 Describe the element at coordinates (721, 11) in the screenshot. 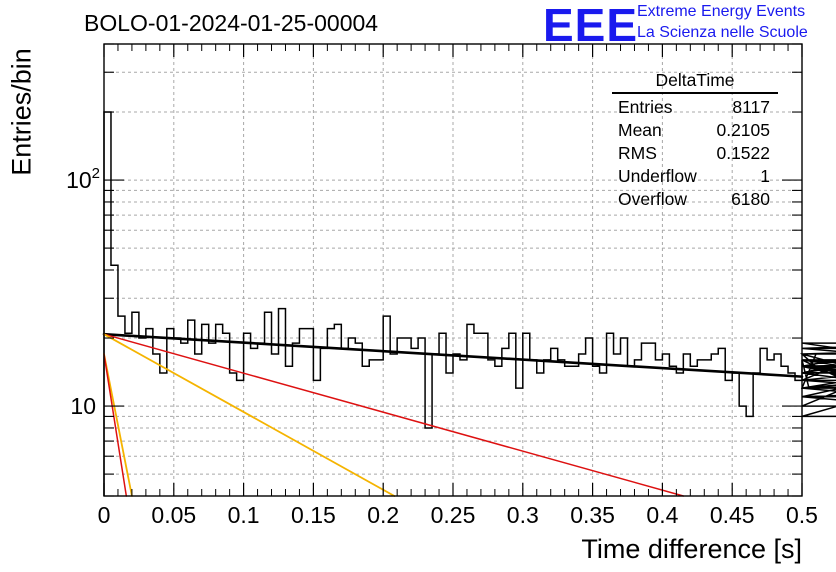

I see `brand-line-1: Extreme Energy Events` at that location.